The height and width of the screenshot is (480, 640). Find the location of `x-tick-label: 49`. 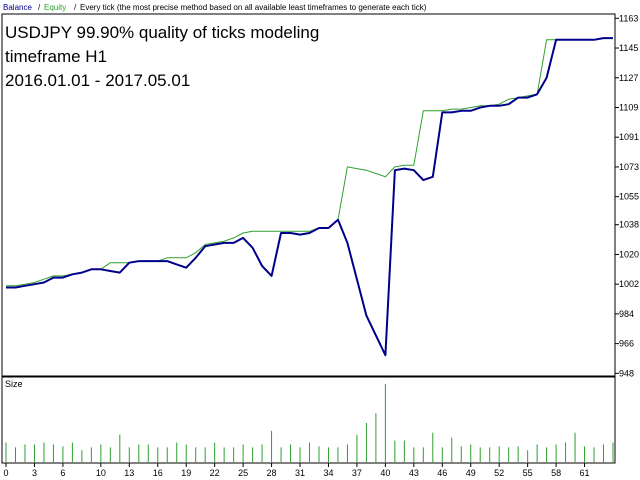

x-tick-label: 49 is located at coordinates (471, 473).